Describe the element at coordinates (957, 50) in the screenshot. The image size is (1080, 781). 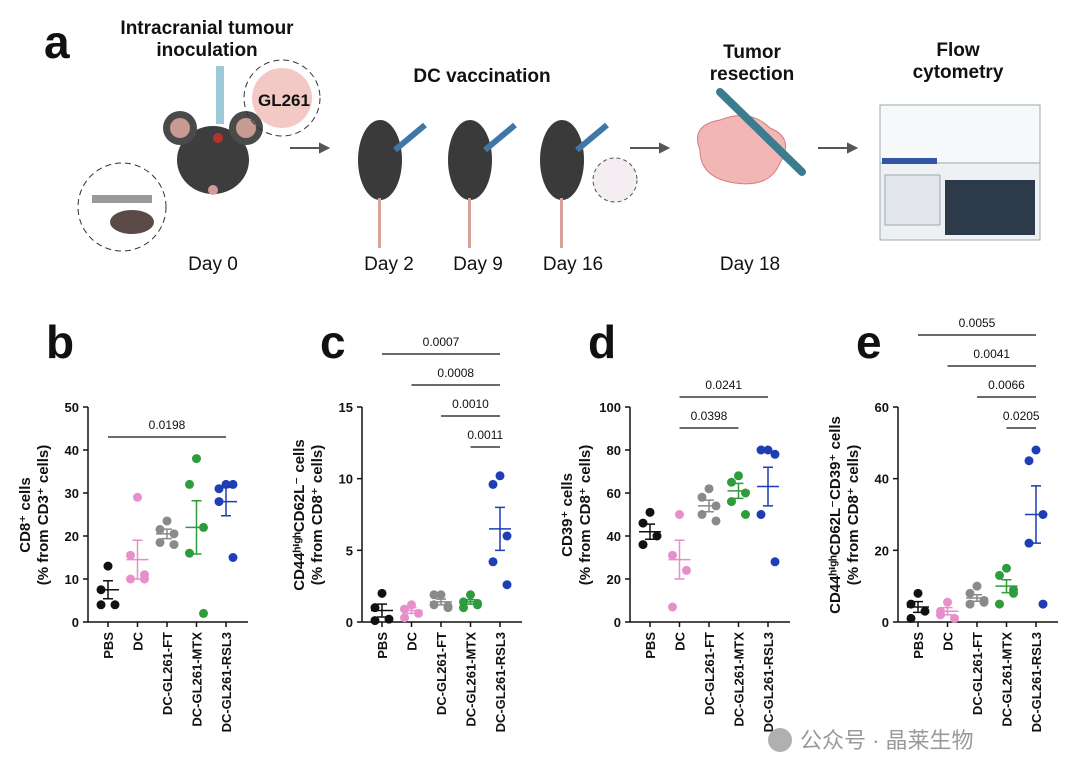
I see `step-title: Flow` at that location.